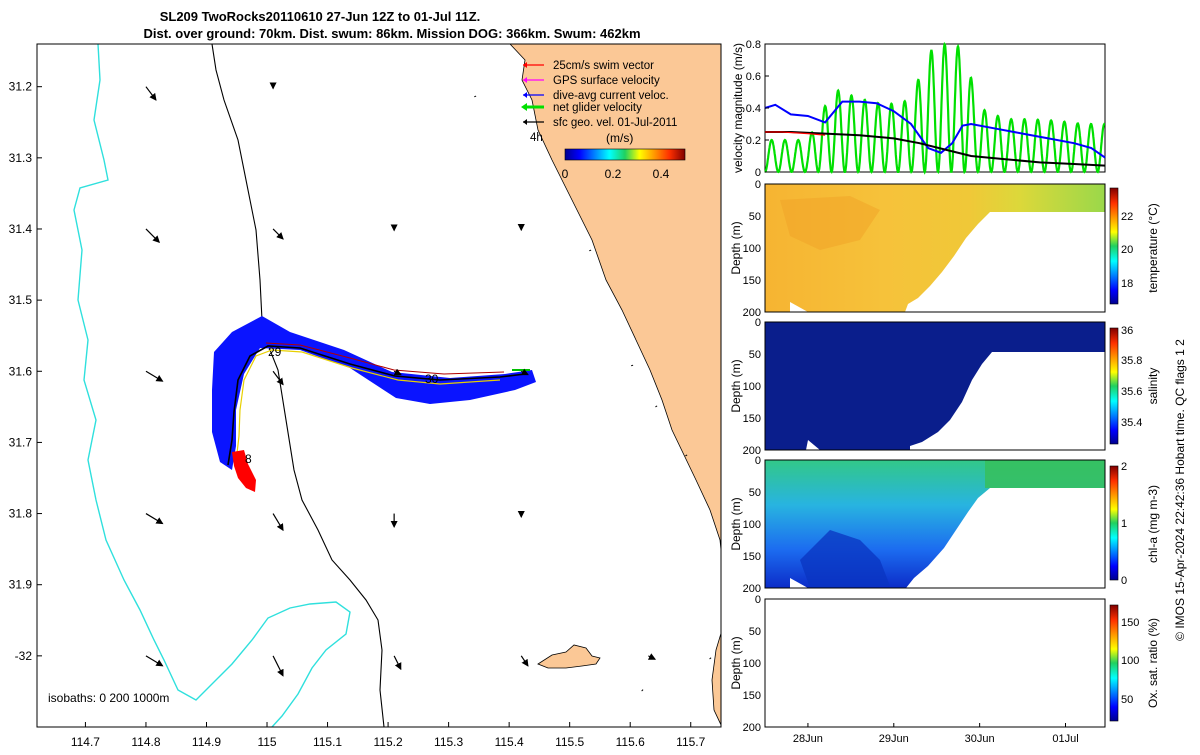 The image size is (1200, 755). Describe the element at coordinates (690, 742) in the screenshot. I see `map-xtick-label-10: 115.7` at that location.